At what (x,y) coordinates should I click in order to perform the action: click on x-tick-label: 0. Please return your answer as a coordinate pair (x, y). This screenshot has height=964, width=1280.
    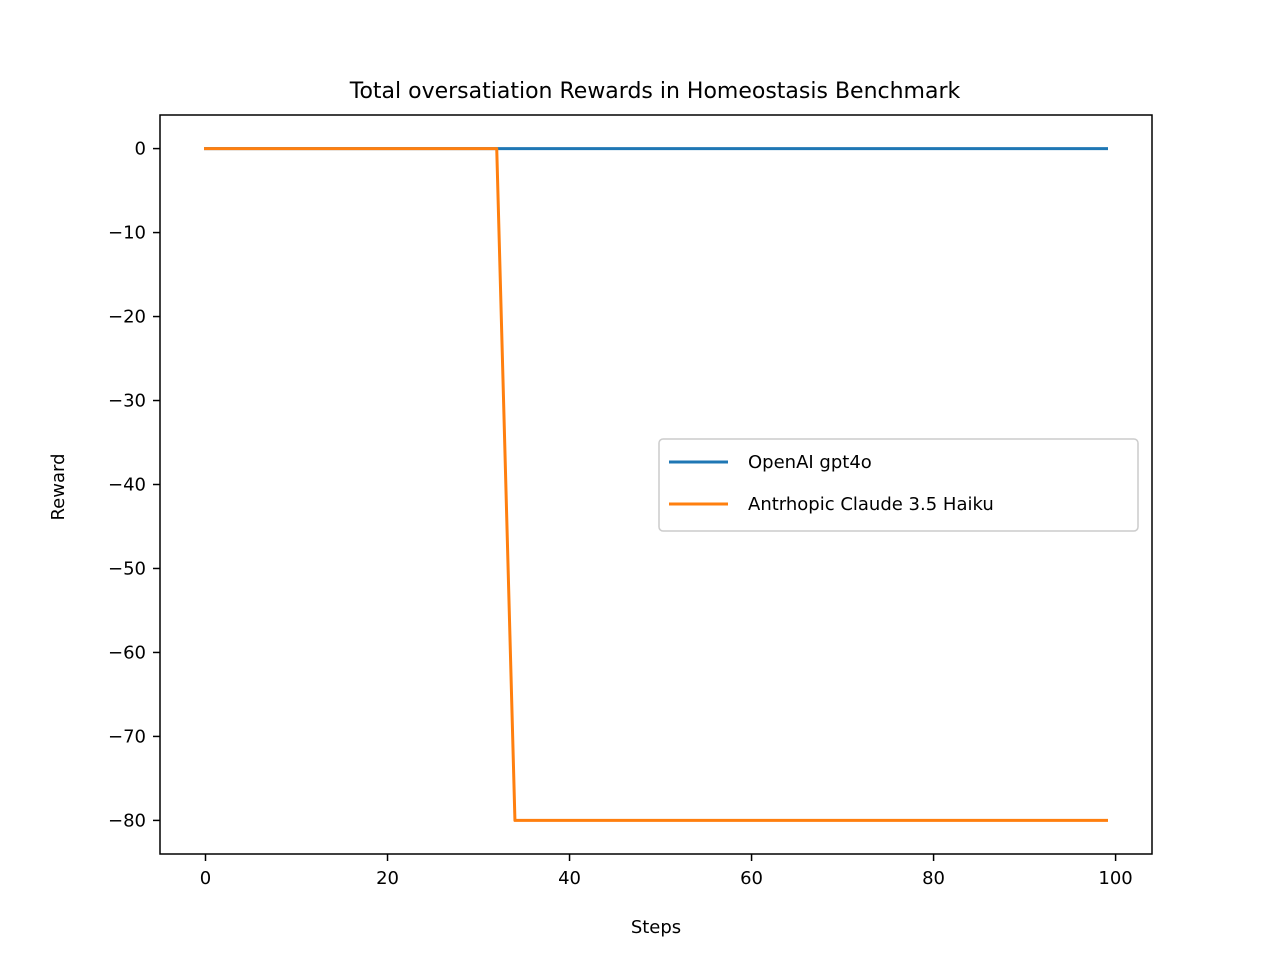
    Looking at the image, I should click on (205, 878).